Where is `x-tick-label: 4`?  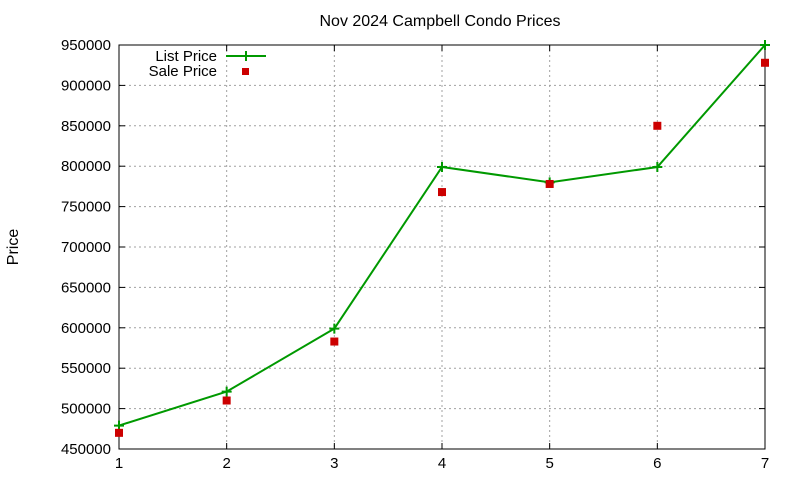 x-tick-label: 4 is located at coordinates (442, 463).